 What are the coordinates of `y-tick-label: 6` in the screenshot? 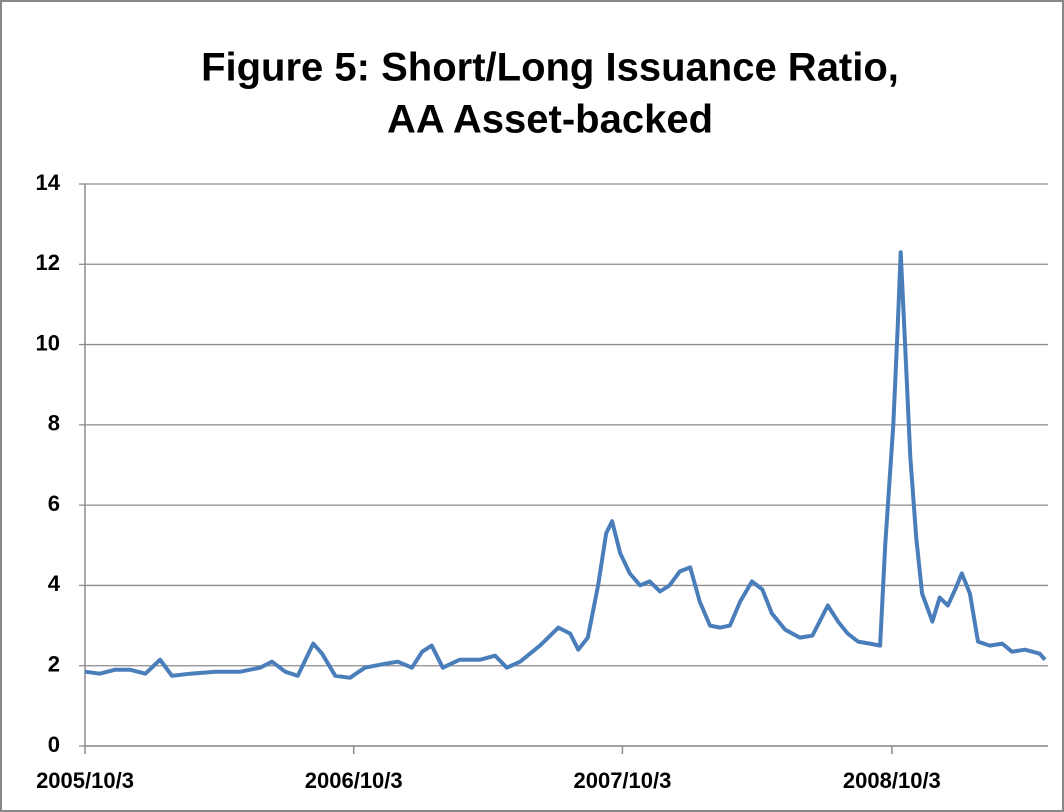 It's located at (54, 503).